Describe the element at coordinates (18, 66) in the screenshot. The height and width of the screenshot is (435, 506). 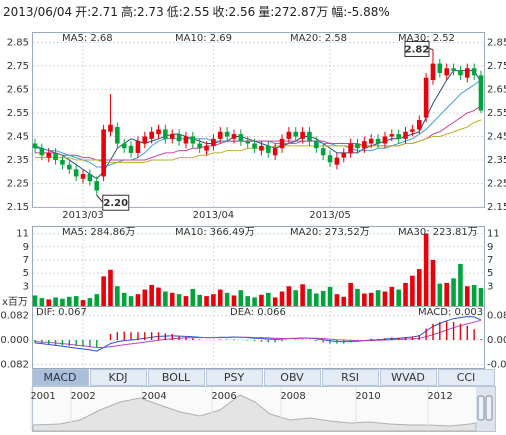
I see `y-tick-label: 2.75` at that location.